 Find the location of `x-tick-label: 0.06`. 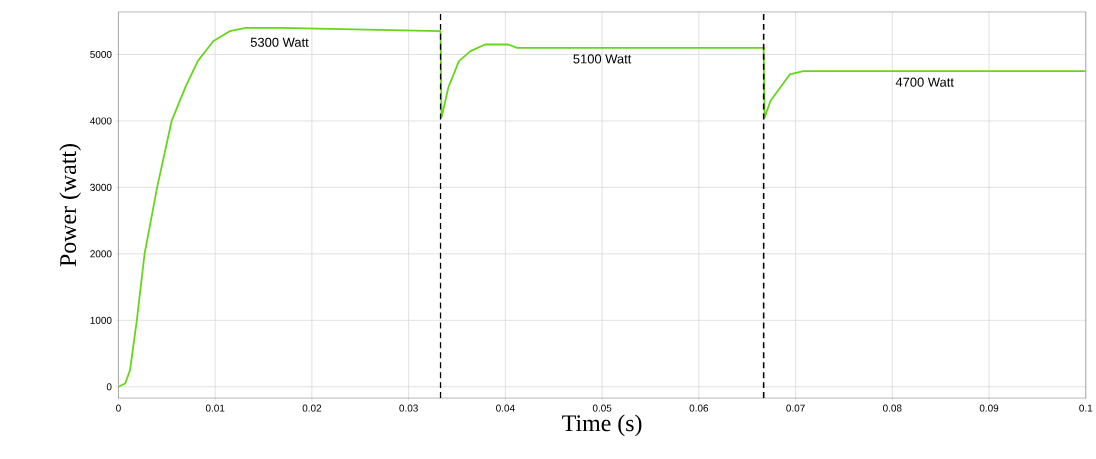

x-tick-label: 0.06 is located at coordinates (699, 408).